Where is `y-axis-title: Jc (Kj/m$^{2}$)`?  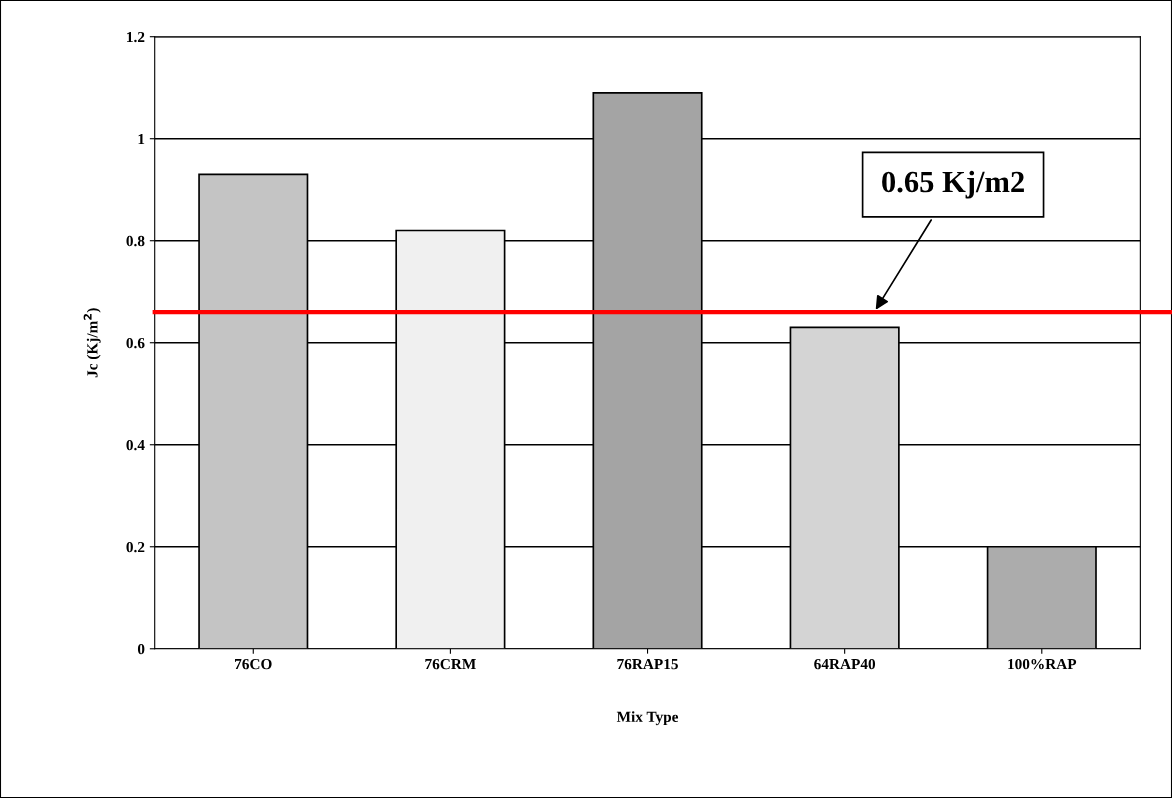
y-axis-title: Jc (Kj/m$^{2}$) is located at coordinates (92, 343).